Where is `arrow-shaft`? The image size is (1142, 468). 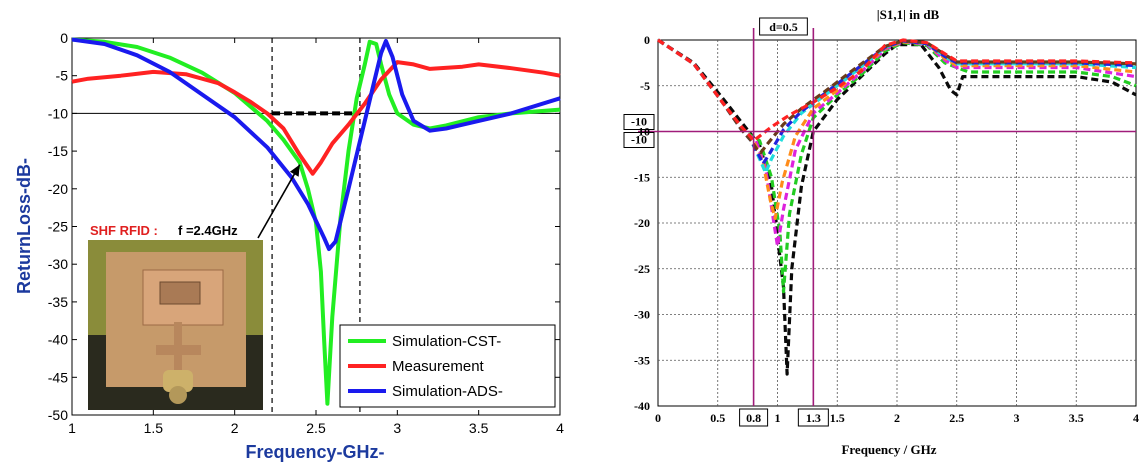
arrow-shaft is located at coordinates (279, 201).